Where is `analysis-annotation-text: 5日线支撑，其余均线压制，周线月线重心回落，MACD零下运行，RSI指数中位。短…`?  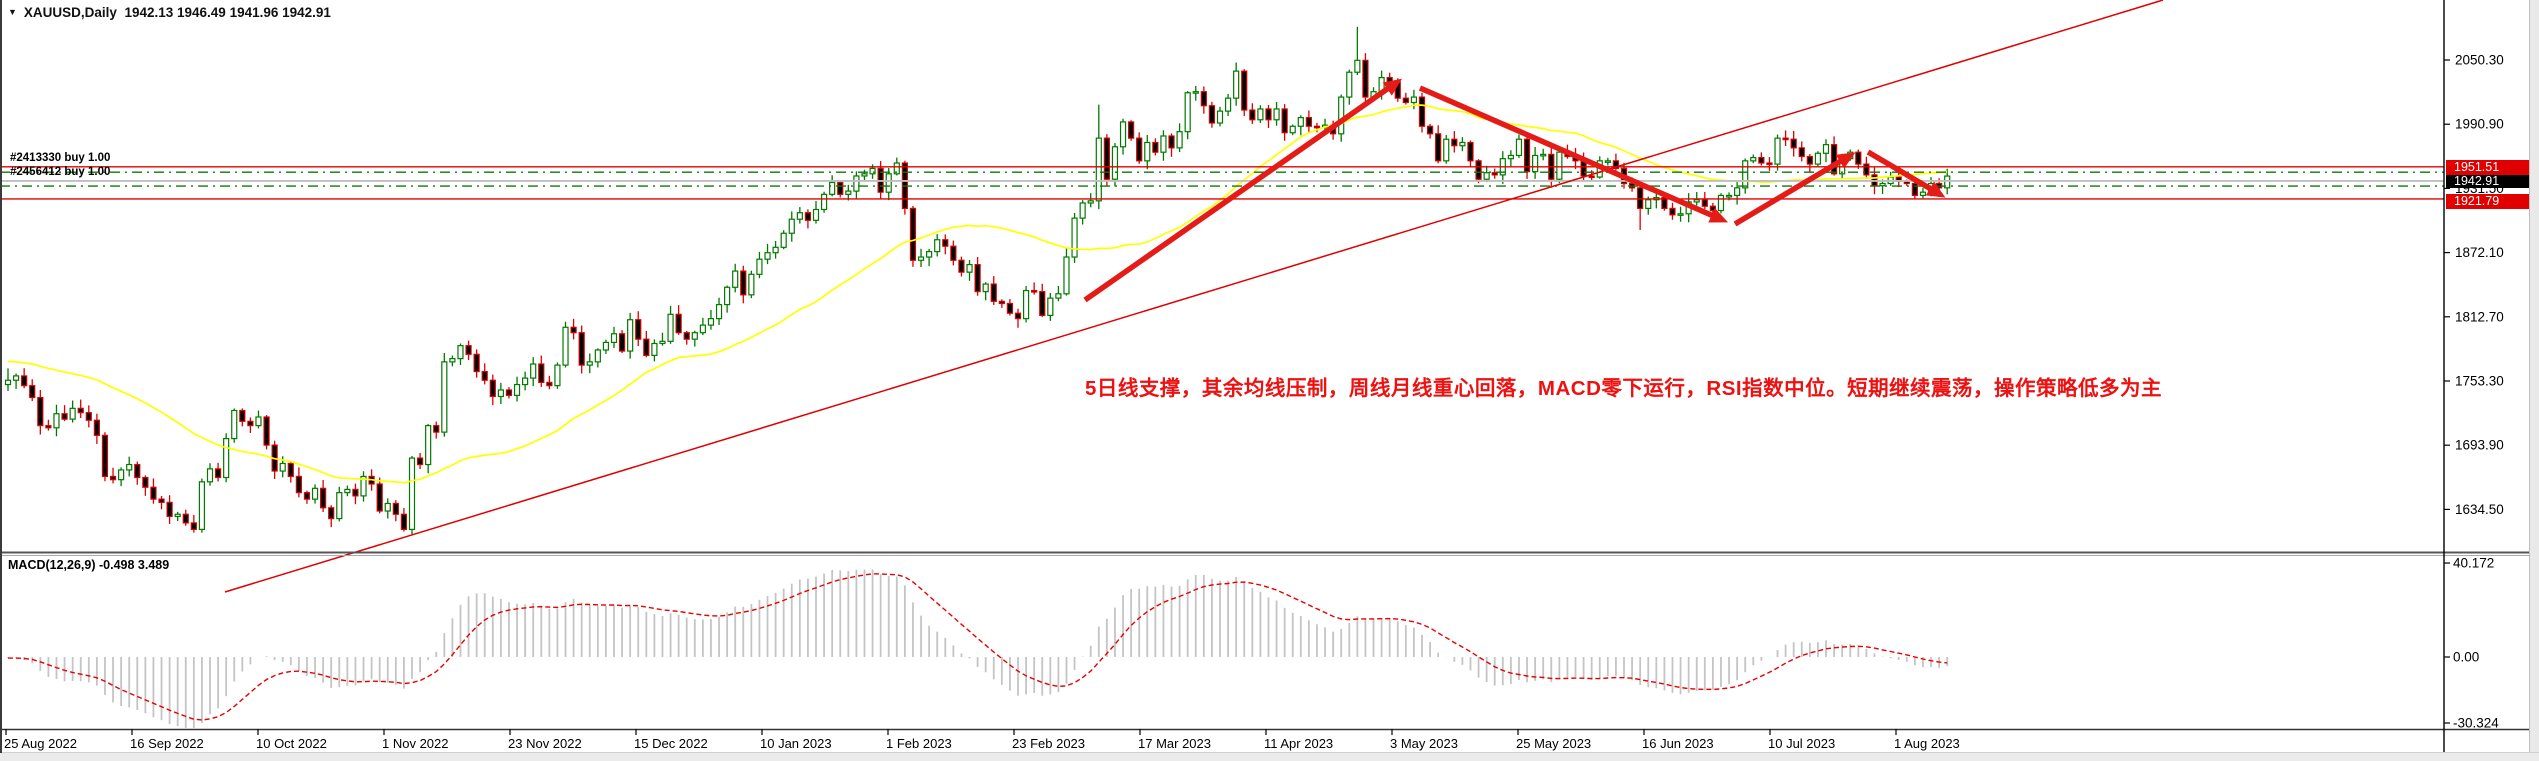 analysis-annotation-text: 5日线支撑，其余均线压制，周线月线重心回落，MACD零下运行，RSI指数中位。短… is located at coordinates (1624, 388).